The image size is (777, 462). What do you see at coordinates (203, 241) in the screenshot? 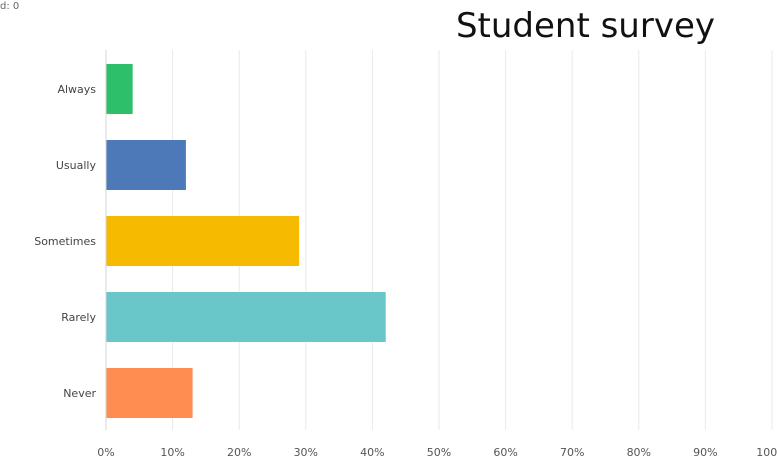
I see `bar-sometimes` at bounding box center [203, 241].